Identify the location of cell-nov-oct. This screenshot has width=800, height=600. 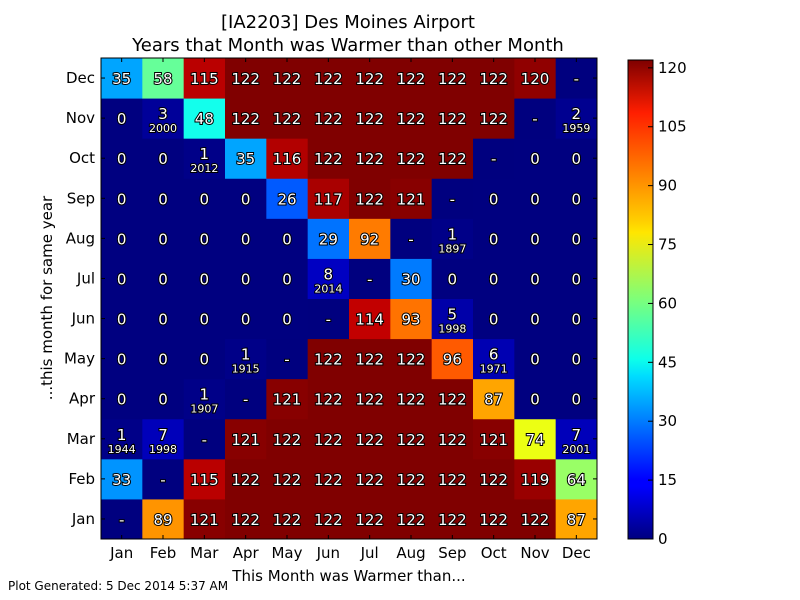
(494, 118).